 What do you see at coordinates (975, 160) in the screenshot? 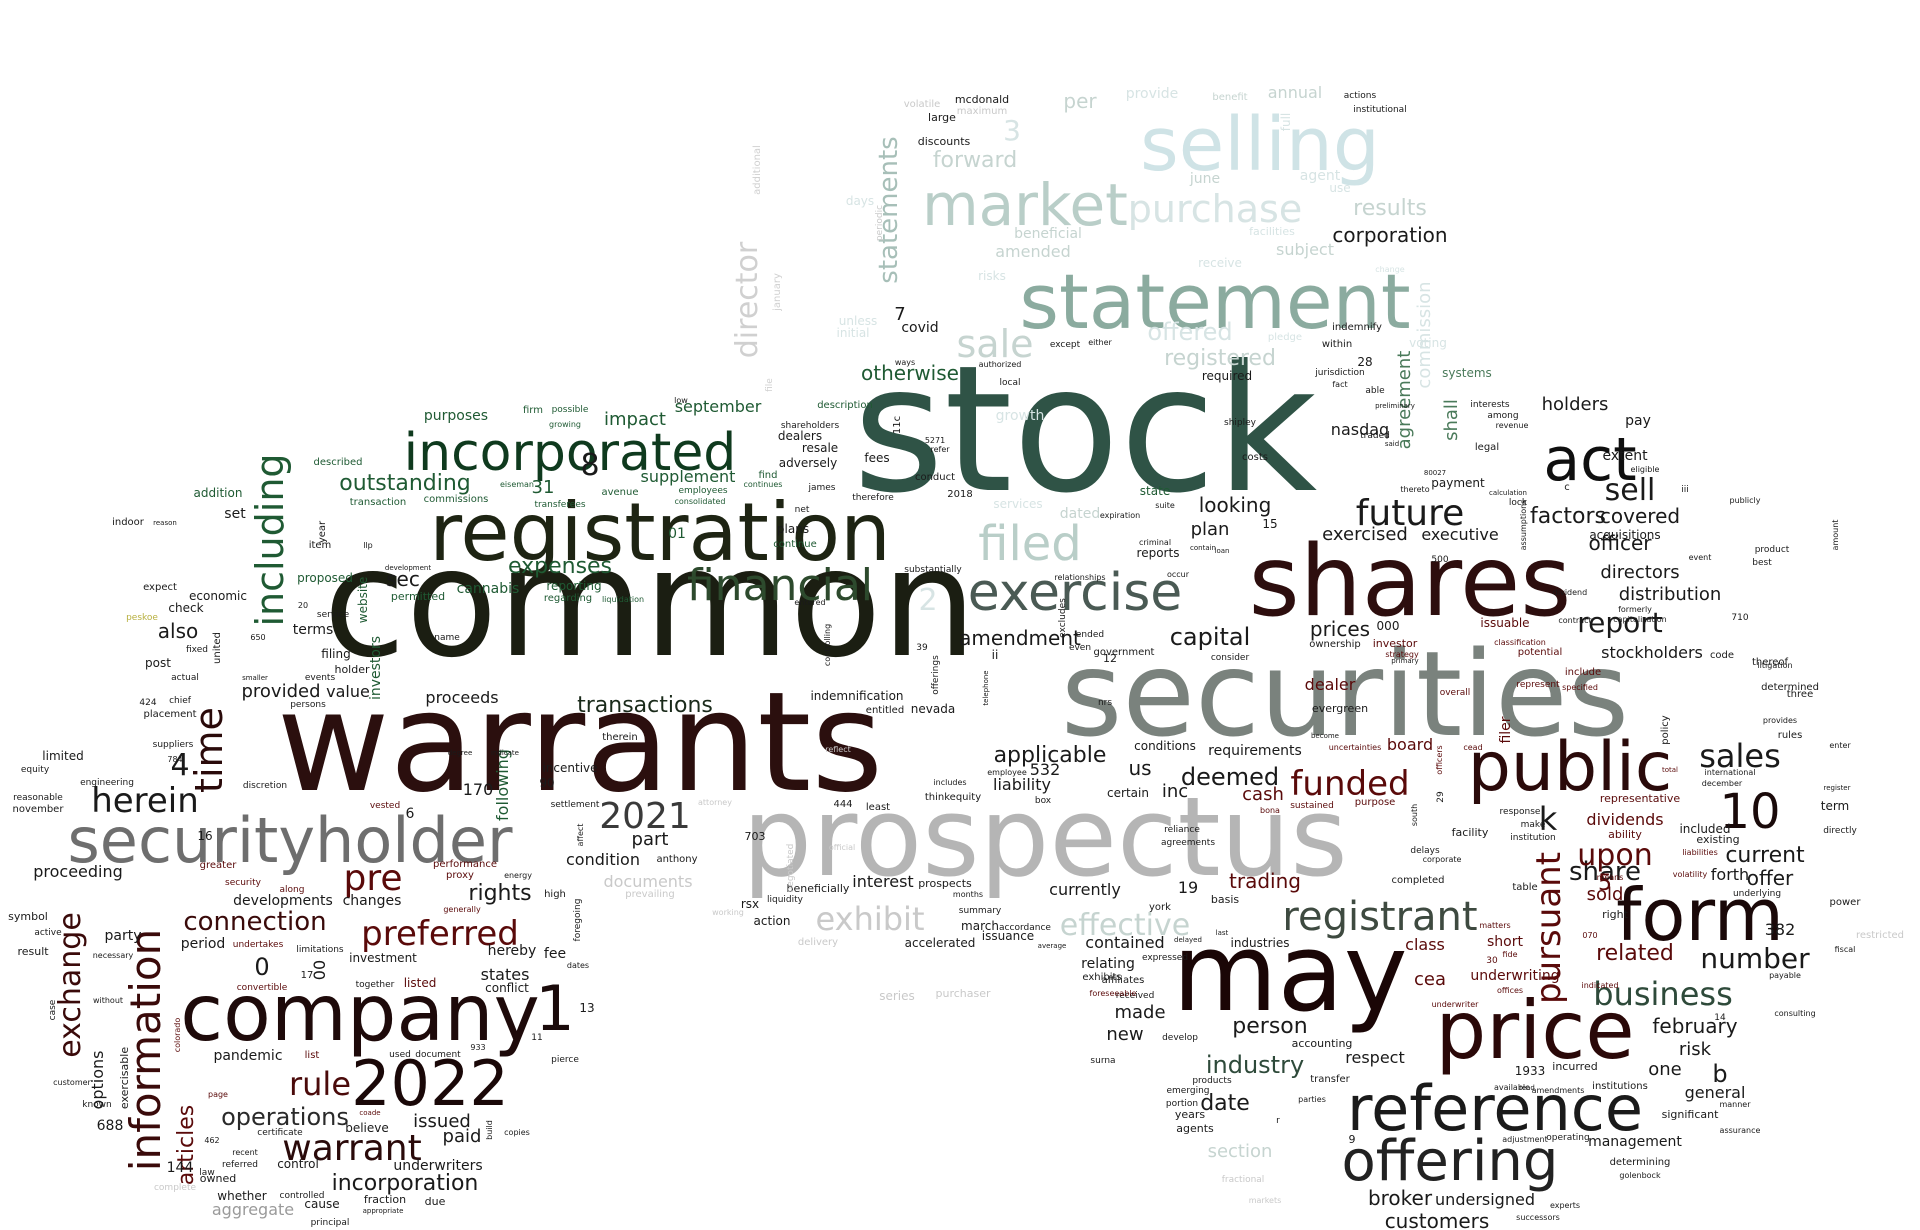
I see `word-forward: forward` at bounding box center [975, 160].